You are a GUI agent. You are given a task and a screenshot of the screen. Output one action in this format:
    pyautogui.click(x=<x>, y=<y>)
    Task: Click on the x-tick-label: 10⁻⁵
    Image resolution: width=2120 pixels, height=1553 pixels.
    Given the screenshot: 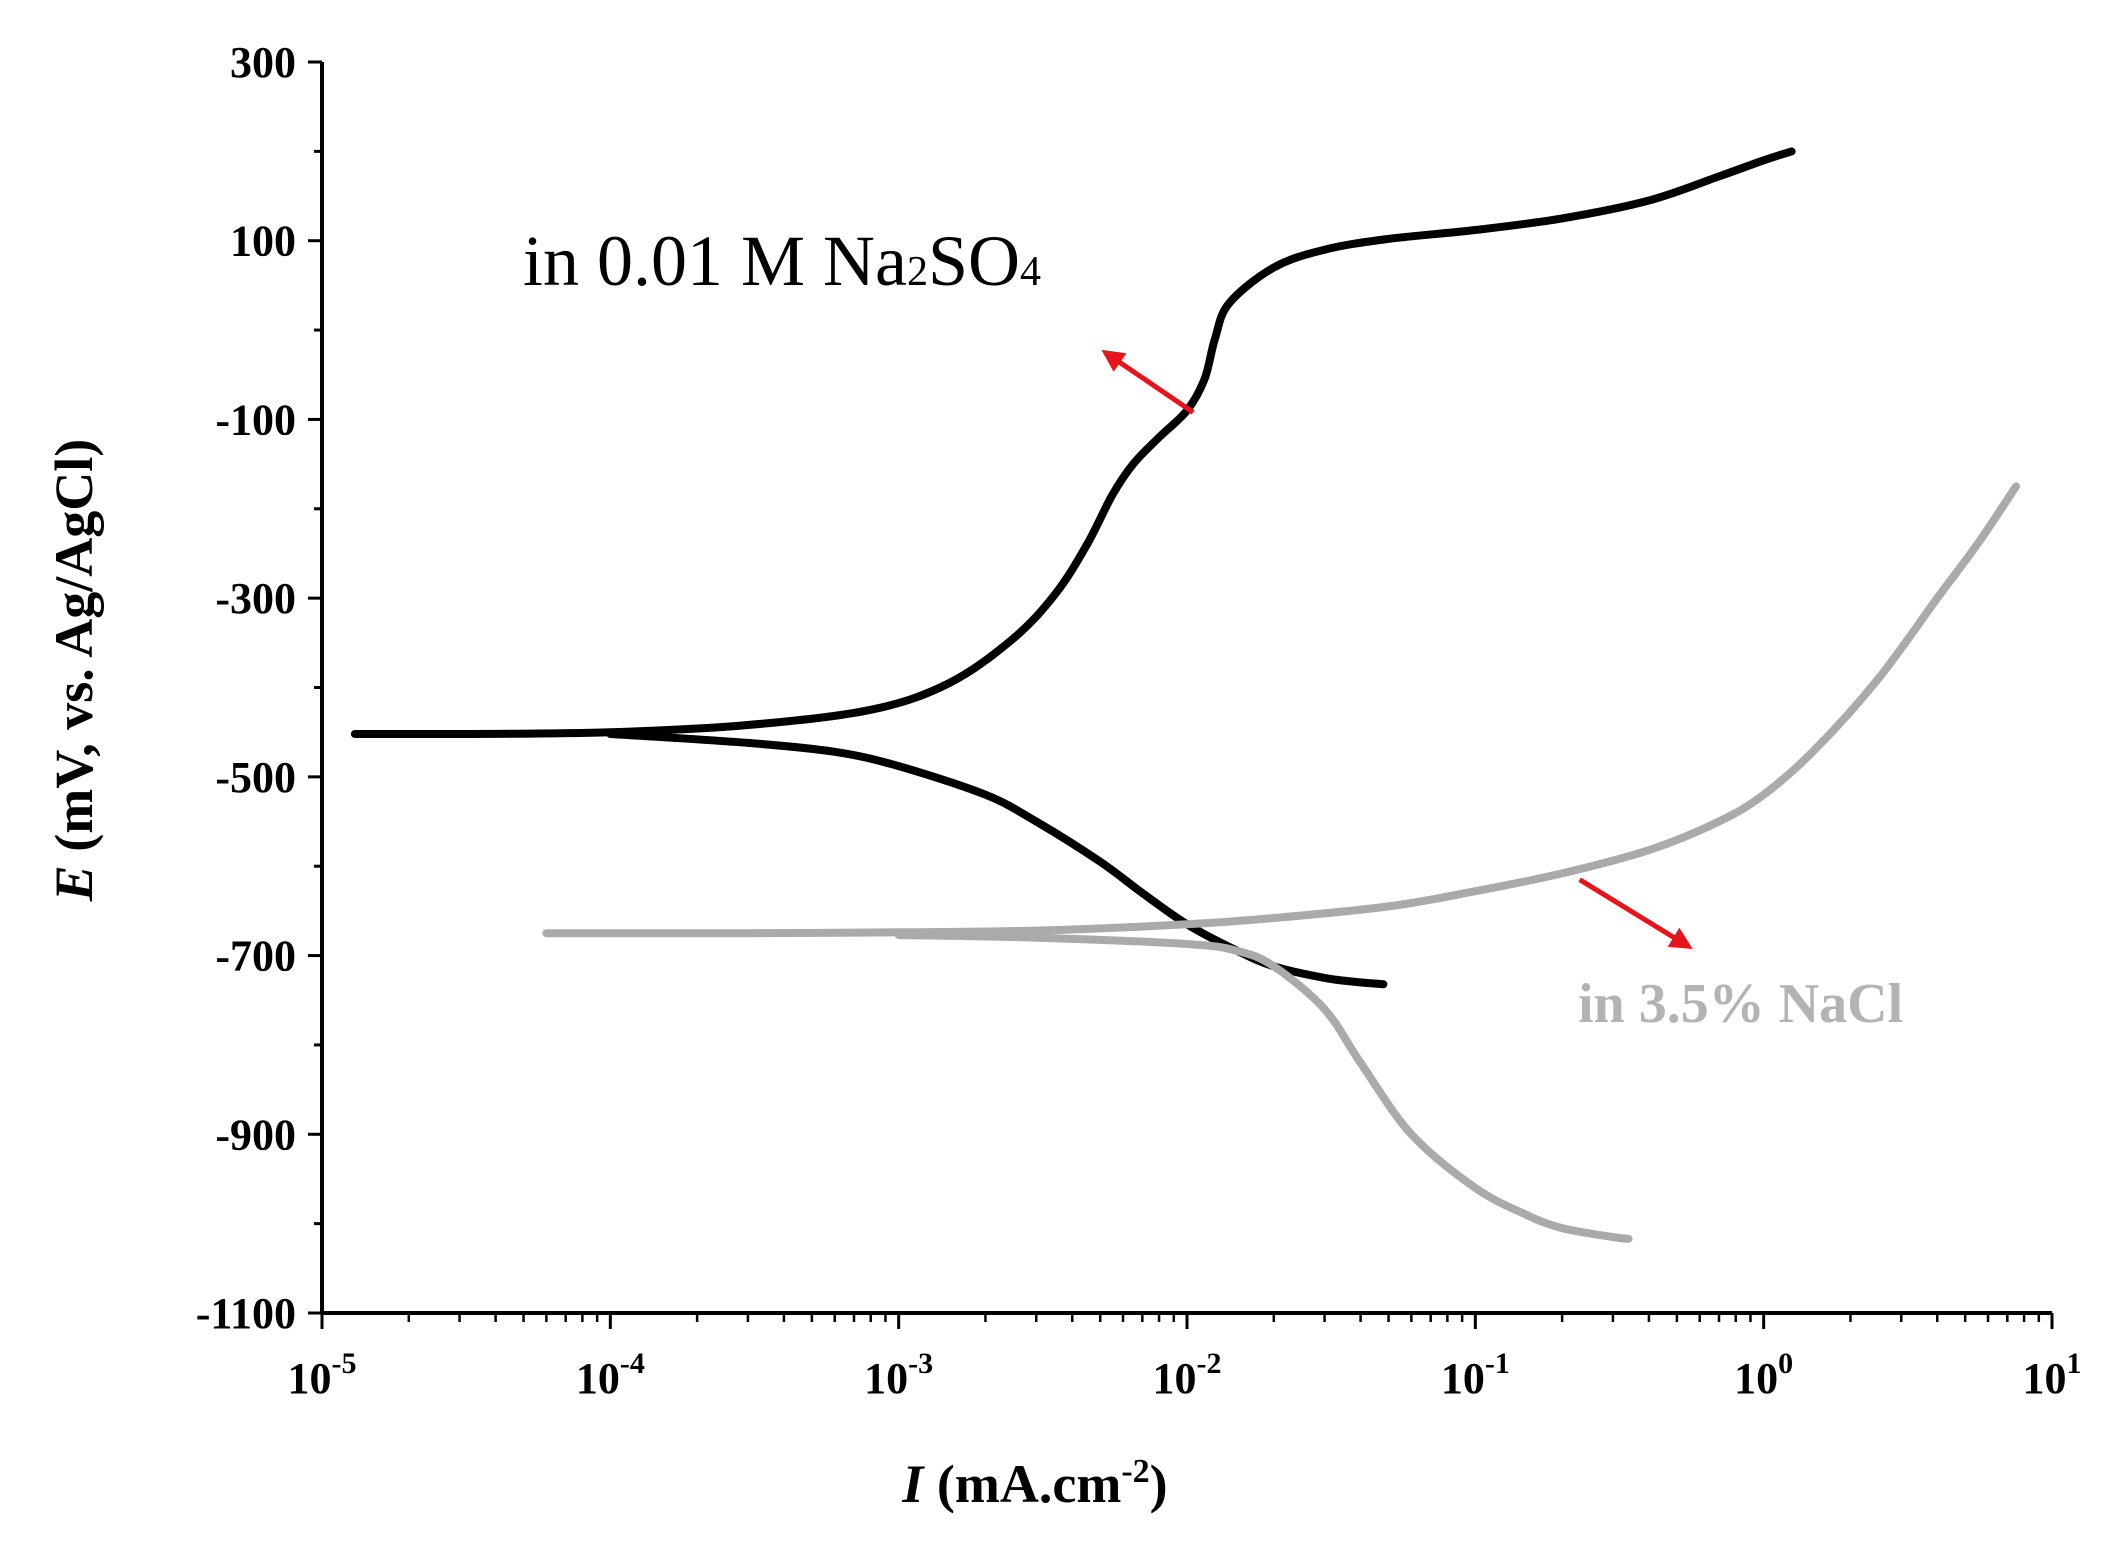 What is the action you would take?
    pyautogui.click(x=322, y=1375)
    